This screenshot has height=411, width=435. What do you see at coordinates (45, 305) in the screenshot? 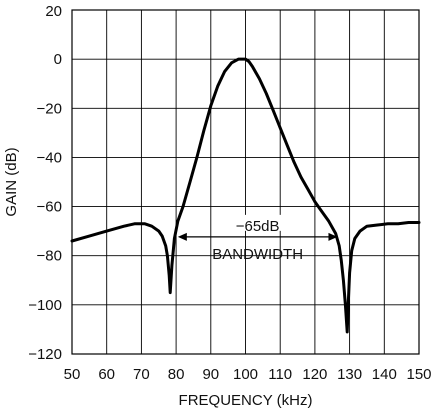
I see `y-tick-label: −100` at bounding box center [45, 305].